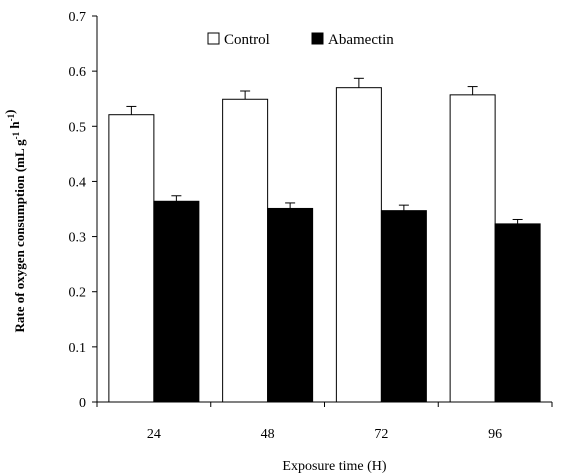 Image resolution: width=573 pixels, height=476 pixels. What do you see at coordinates (78, 17) in the screenshot?
I see `y-tick-label: 0.7` at bounding box center [78, 17].